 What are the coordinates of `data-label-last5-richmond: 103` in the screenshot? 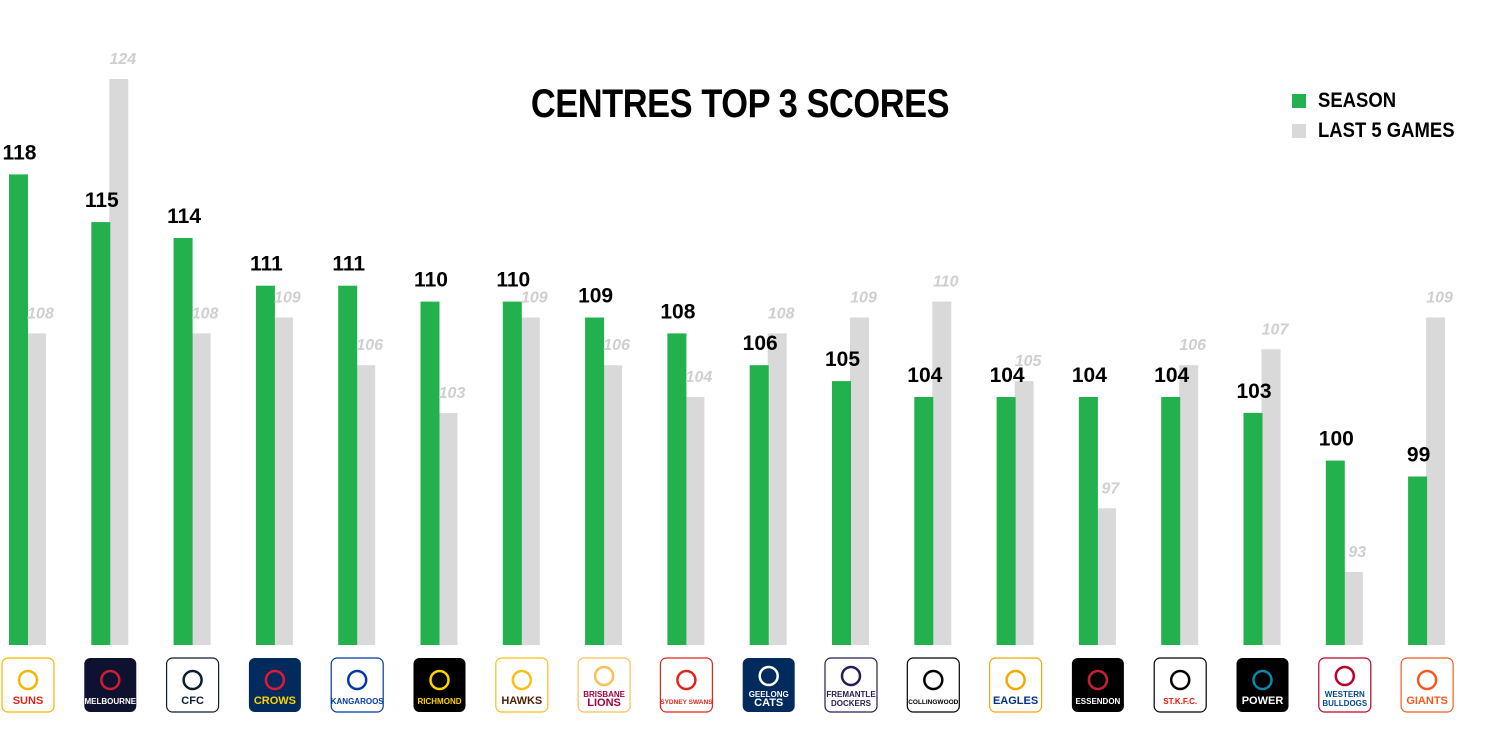 It's located at (452, 393).